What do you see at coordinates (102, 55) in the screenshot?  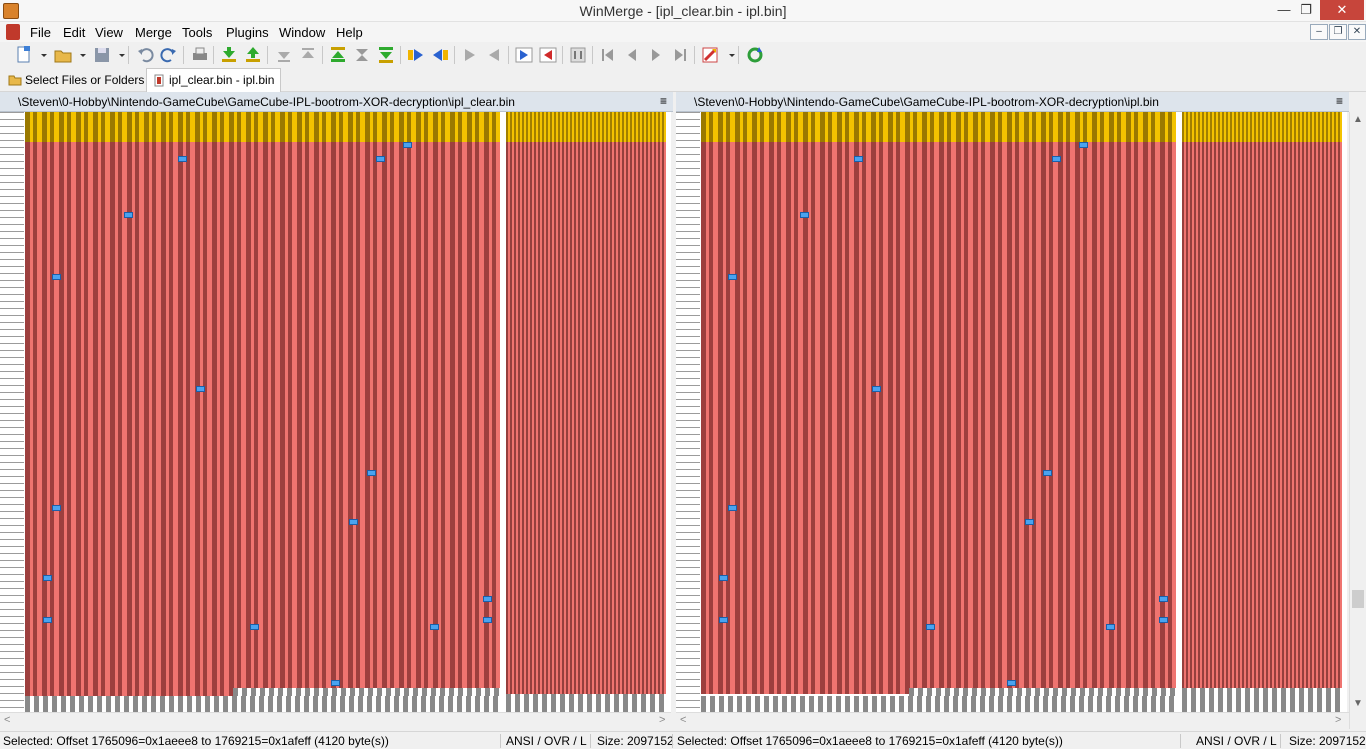 I see `save-icon` at bounding box center [102, 55].